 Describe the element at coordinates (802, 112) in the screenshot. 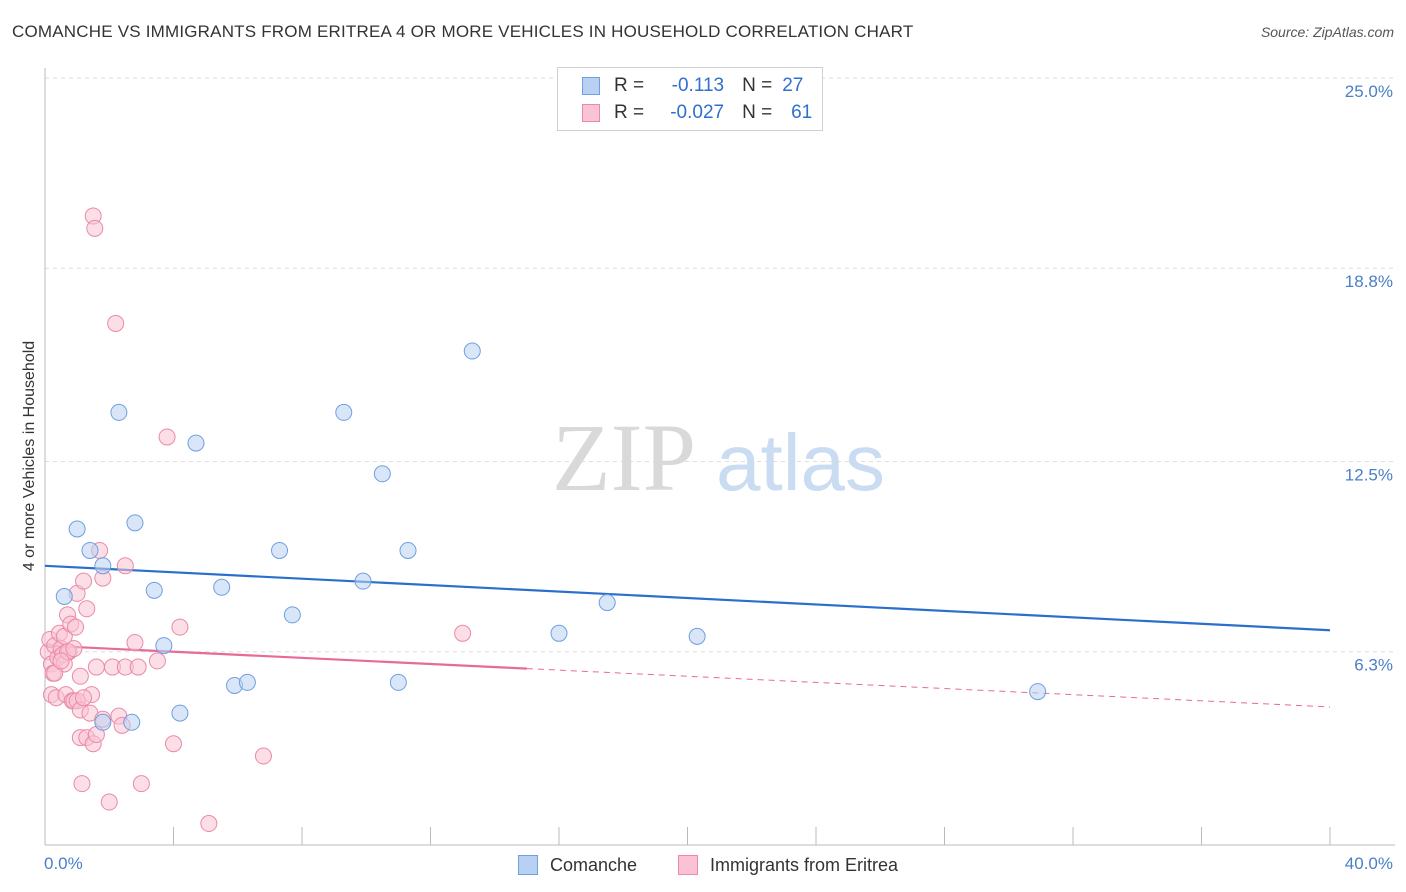

I see `n-value: 61` at that location.